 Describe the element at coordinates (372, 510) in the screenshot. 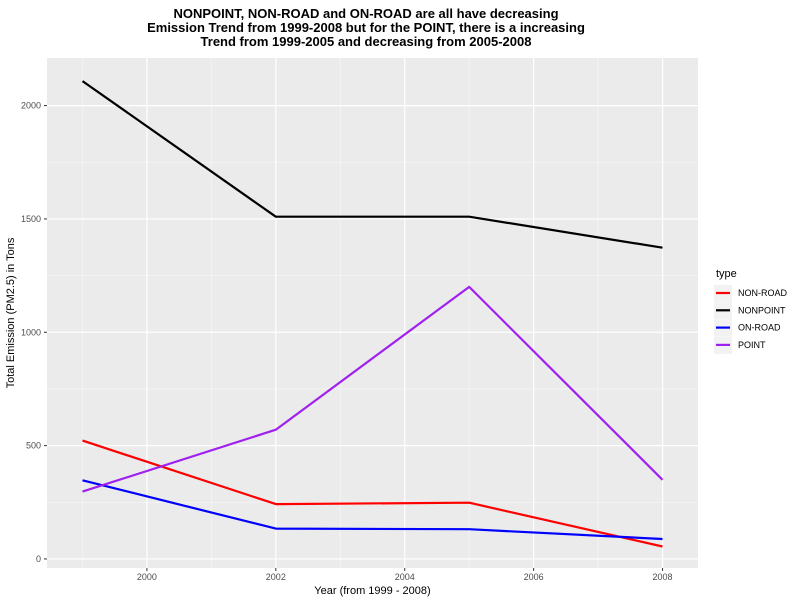

I see `series-line-on-road` at that location.